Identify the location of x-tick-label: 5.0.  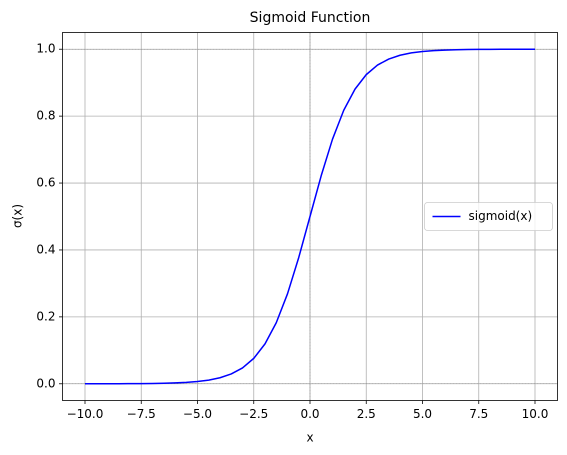
(422, 414).